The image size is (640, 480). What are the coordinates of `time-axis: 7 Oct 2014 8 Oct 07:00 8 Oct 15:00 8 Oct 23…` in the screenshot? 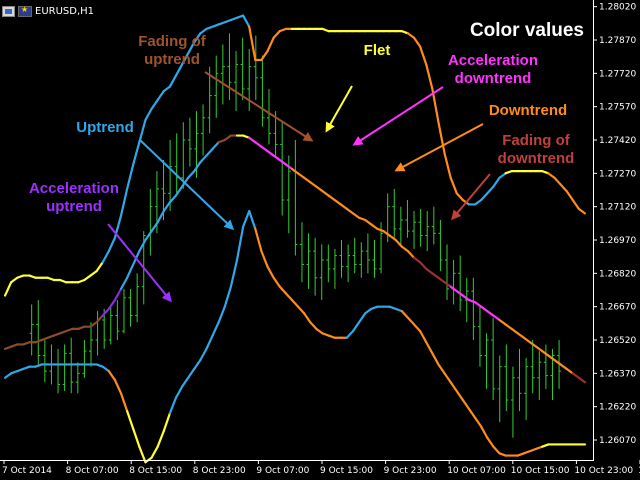 It's located at (320, 468).